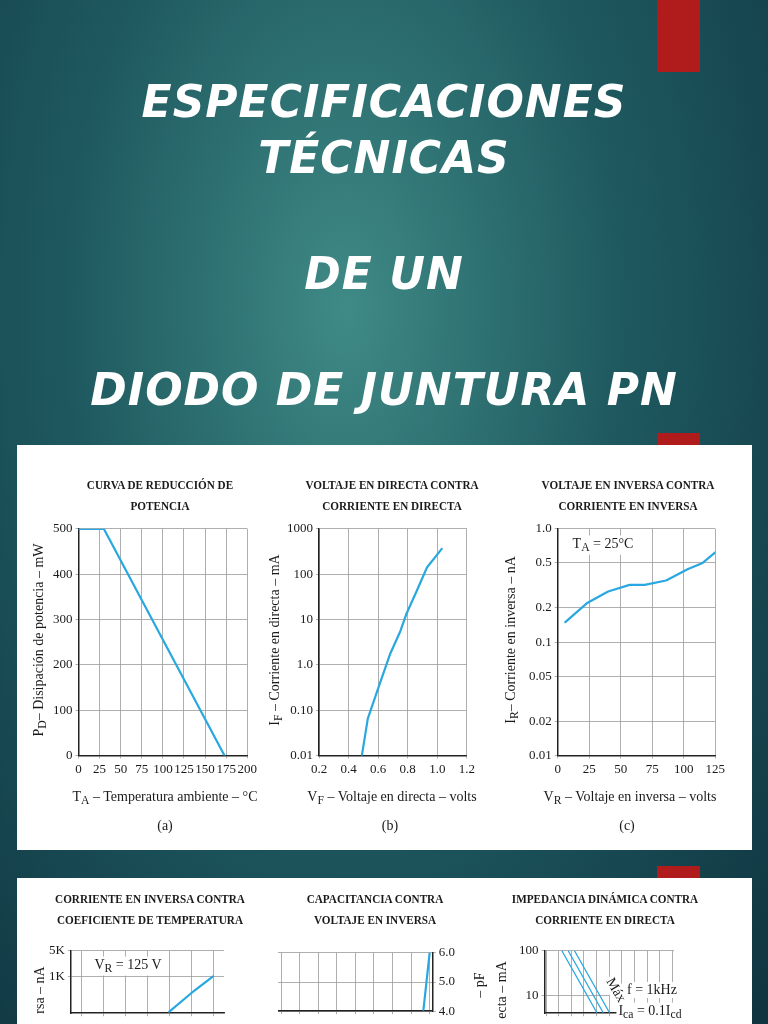  Describe the element at coordinates (63, 528) in the screenshot. I see `y-tick-label: 500` at that location.